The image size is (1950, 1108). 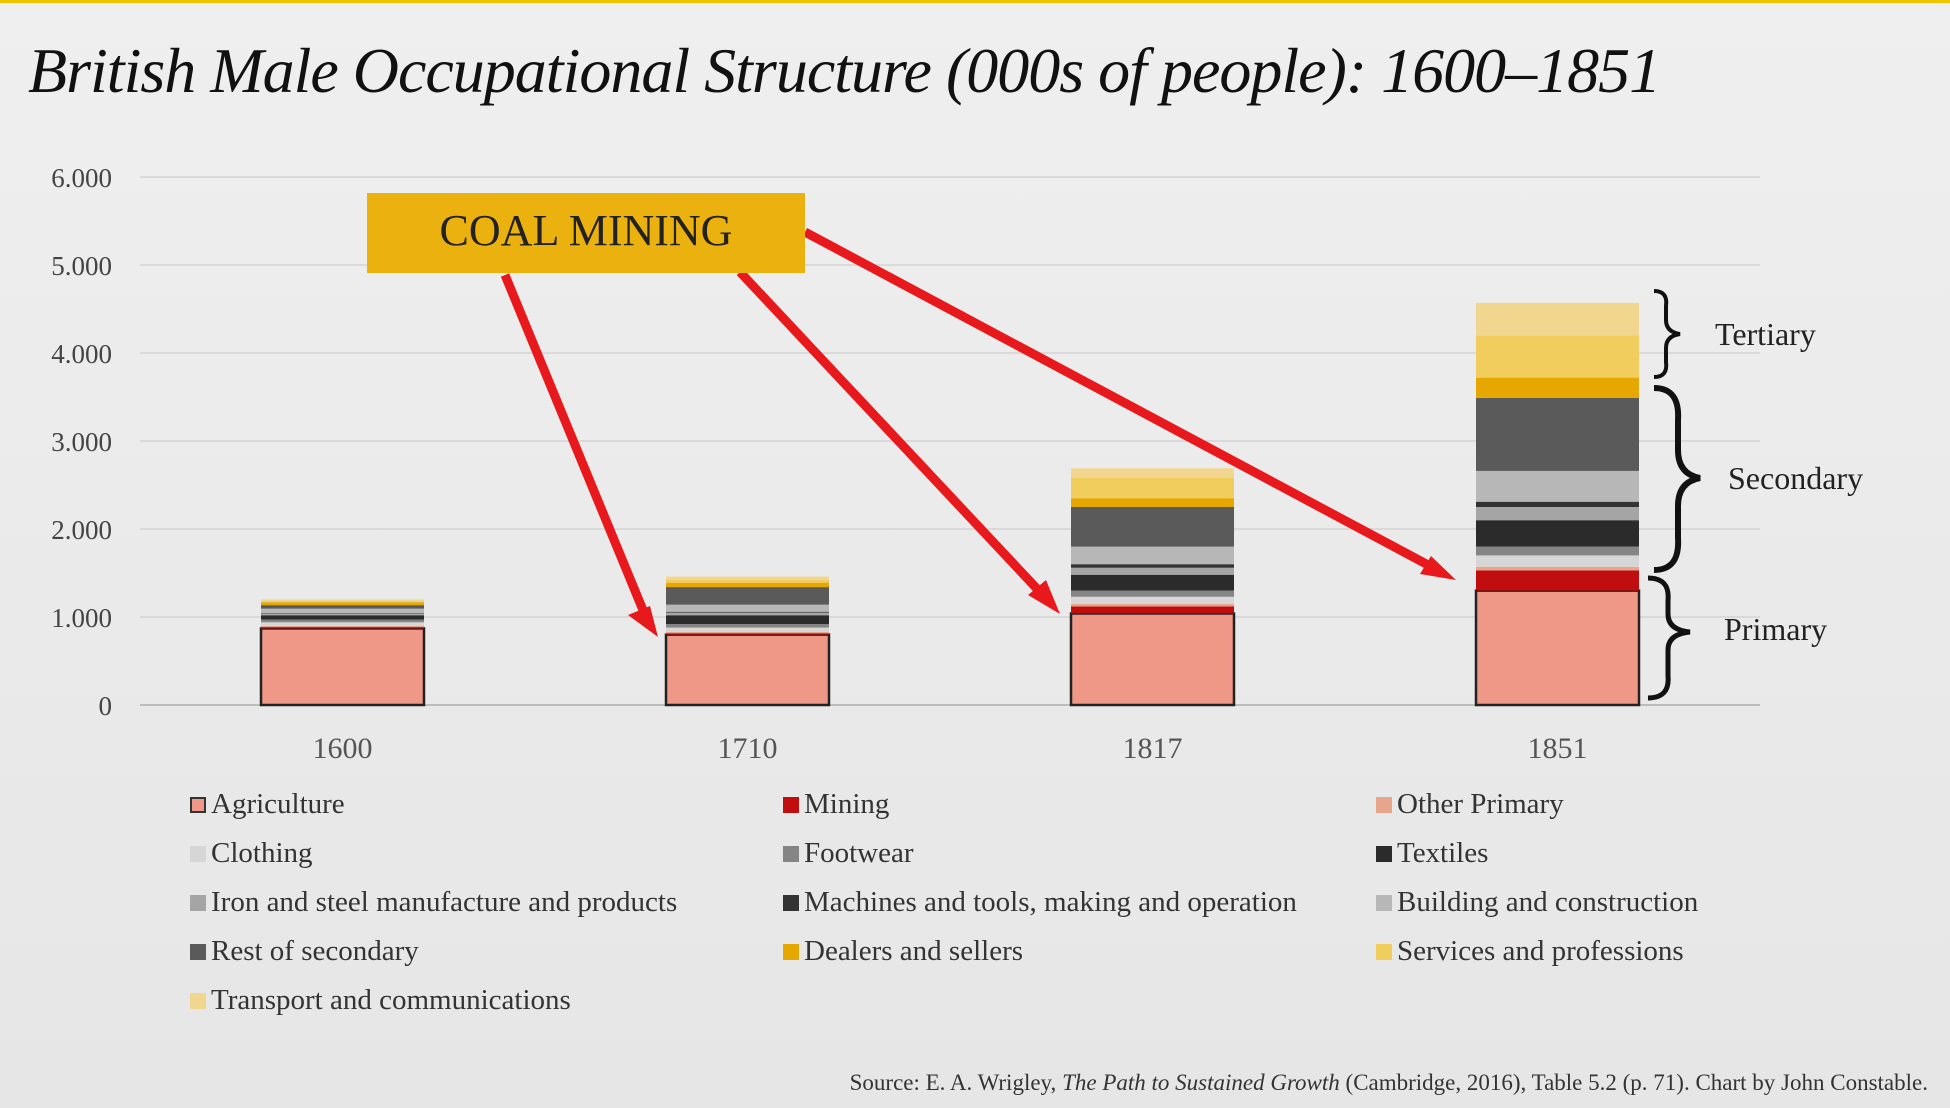 I want to click on x-category-label: 1817, so click(x=1153, y=748).